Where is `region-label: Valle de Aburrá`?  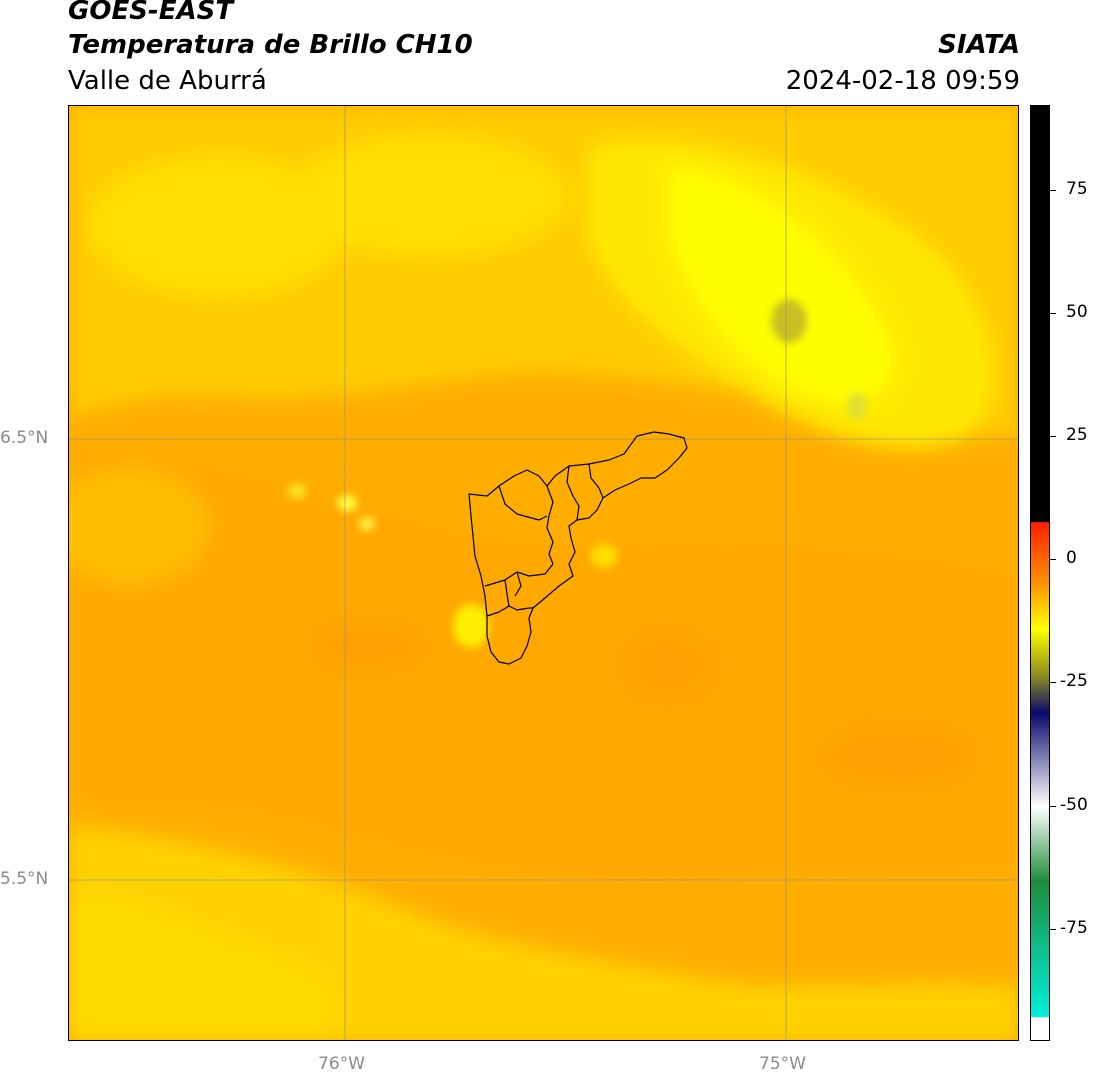
region-label: Valle de Aburrá is located at coordinates (167, 81).